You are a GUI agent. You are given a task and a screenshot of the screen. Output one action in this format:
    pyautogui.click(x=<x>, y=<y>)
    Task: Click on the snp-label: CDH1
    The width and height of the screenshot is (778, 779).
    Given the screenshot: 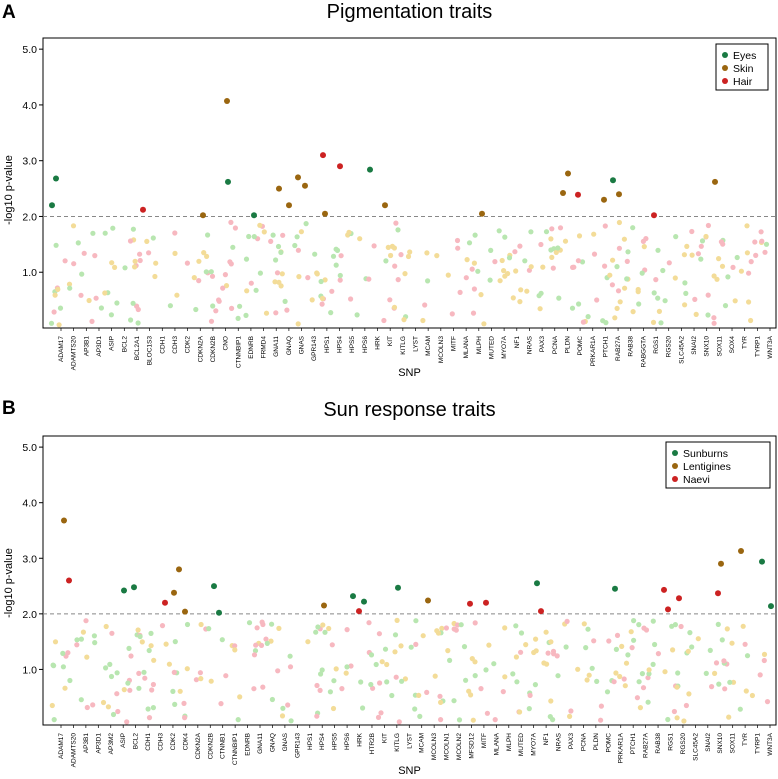 What is the action you would take?
    pyautogui.click(x=148, y=742)
    